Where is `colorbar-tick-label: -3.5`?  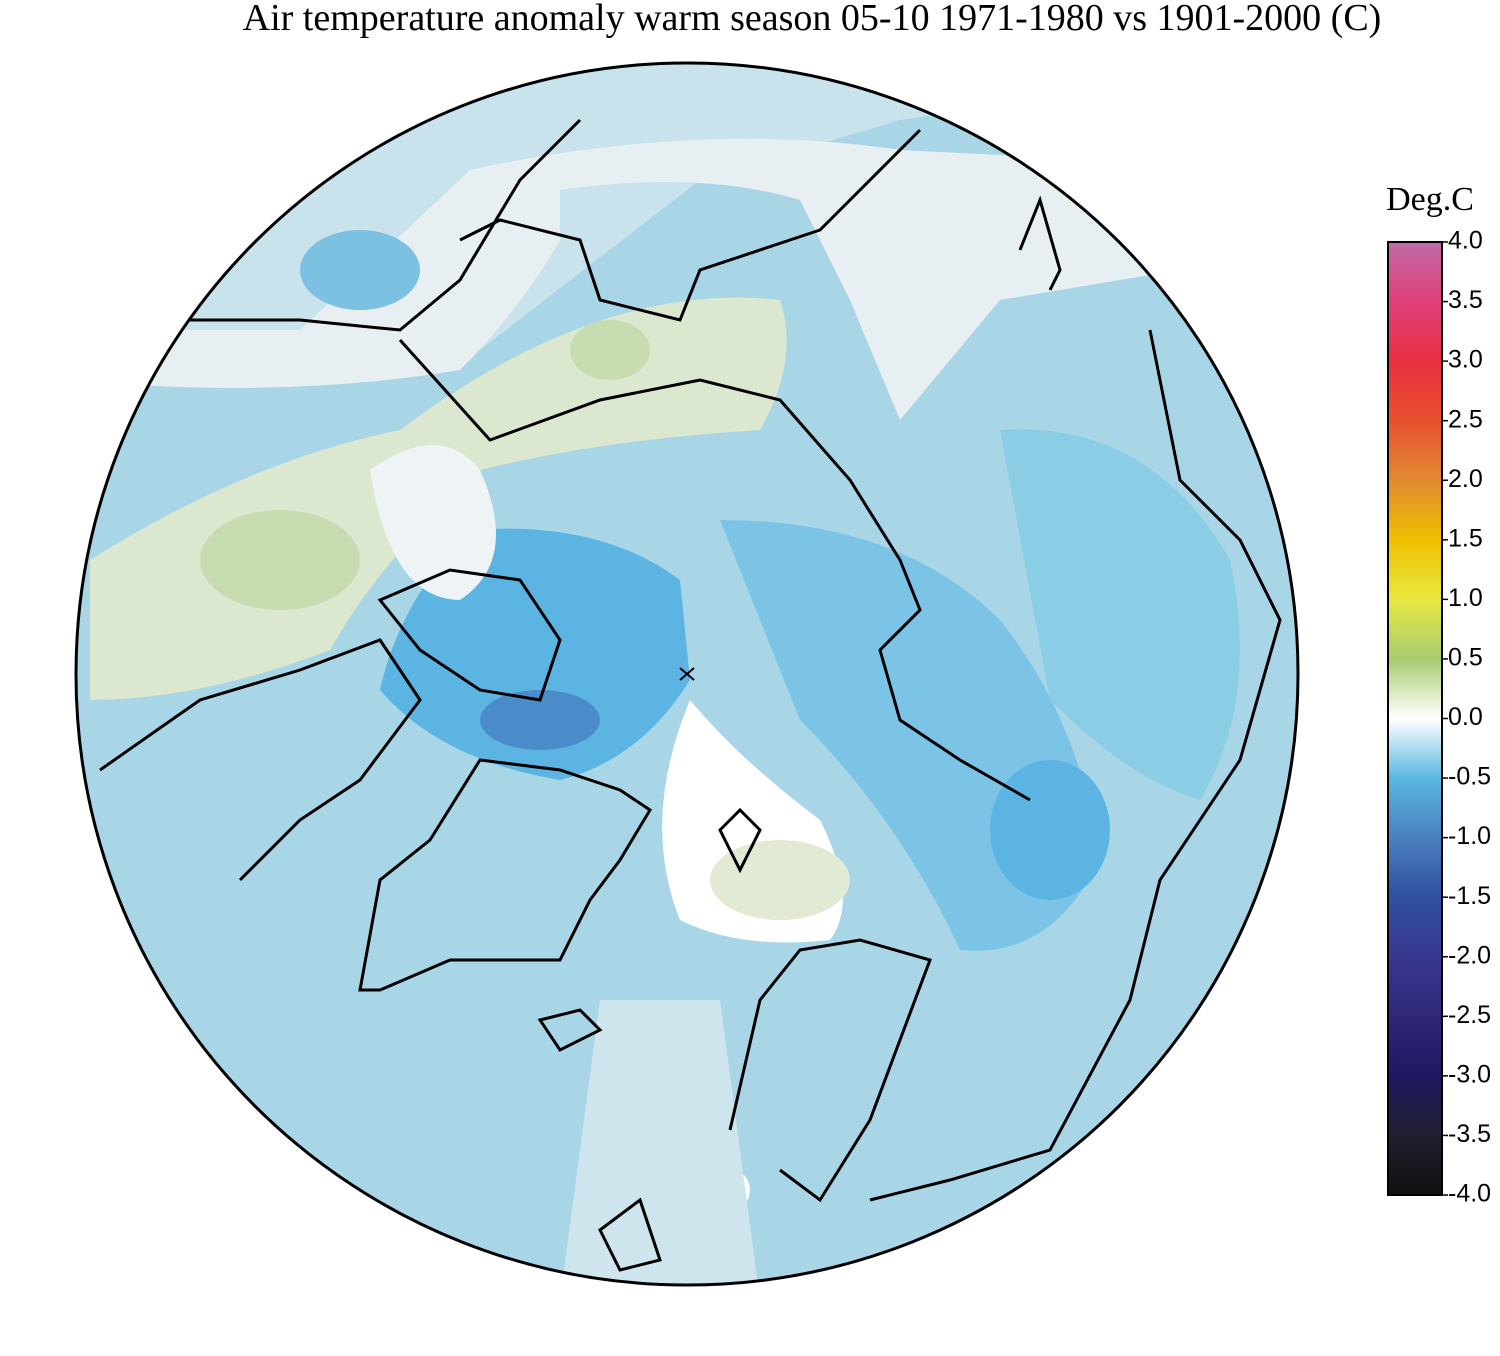
colorbar-tick-label: -3.5 is located at coordinates (1469, 1134).